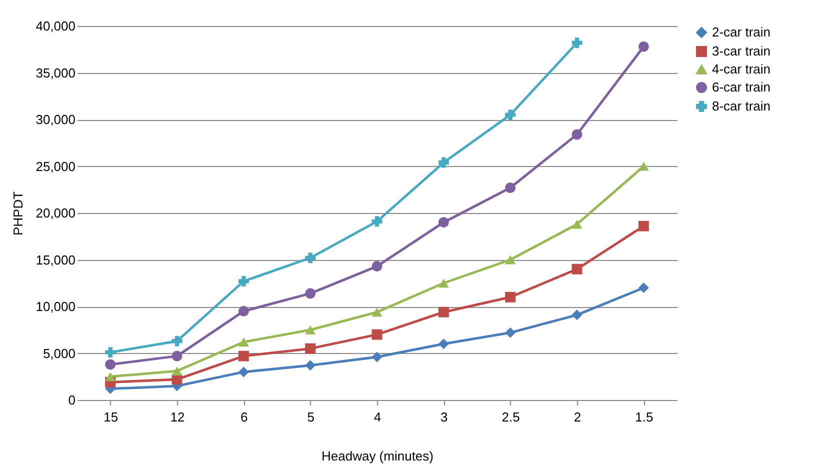 The height and width of the screenshot is (470, 823). Describe the element at coordinates (244, 417) in the screenshot. I see `x-tick-label: 6` at that location.